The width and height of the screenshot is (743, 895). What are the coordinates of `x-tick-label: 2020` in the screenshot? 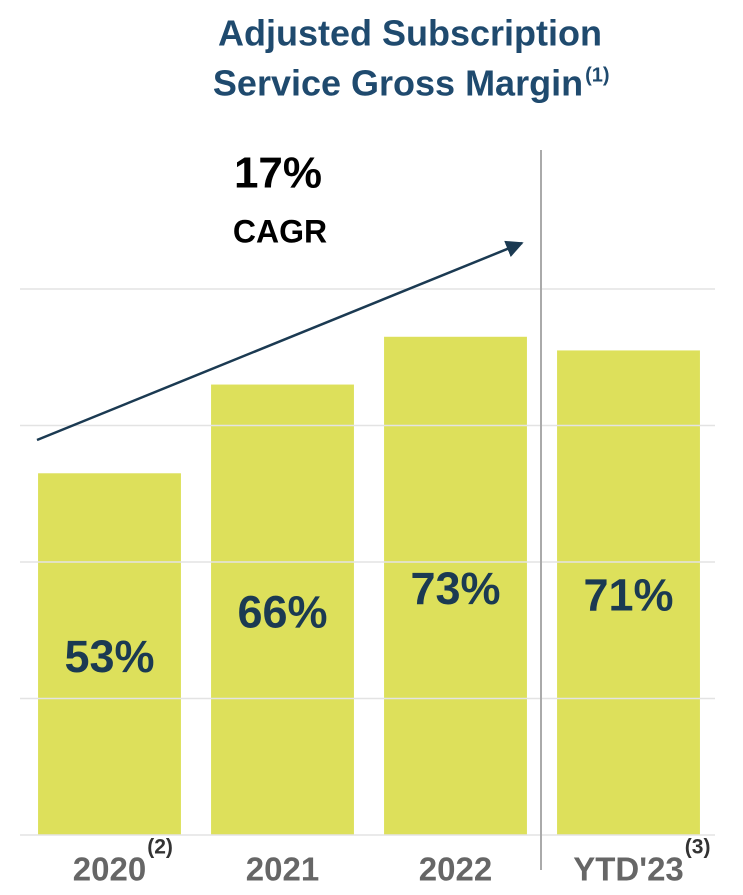 It's located at (109, 869).